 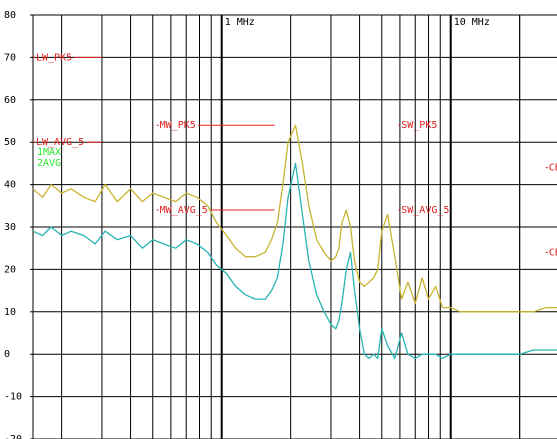 I want to click on y-tick-label: 10, so click(x=10, y=312).